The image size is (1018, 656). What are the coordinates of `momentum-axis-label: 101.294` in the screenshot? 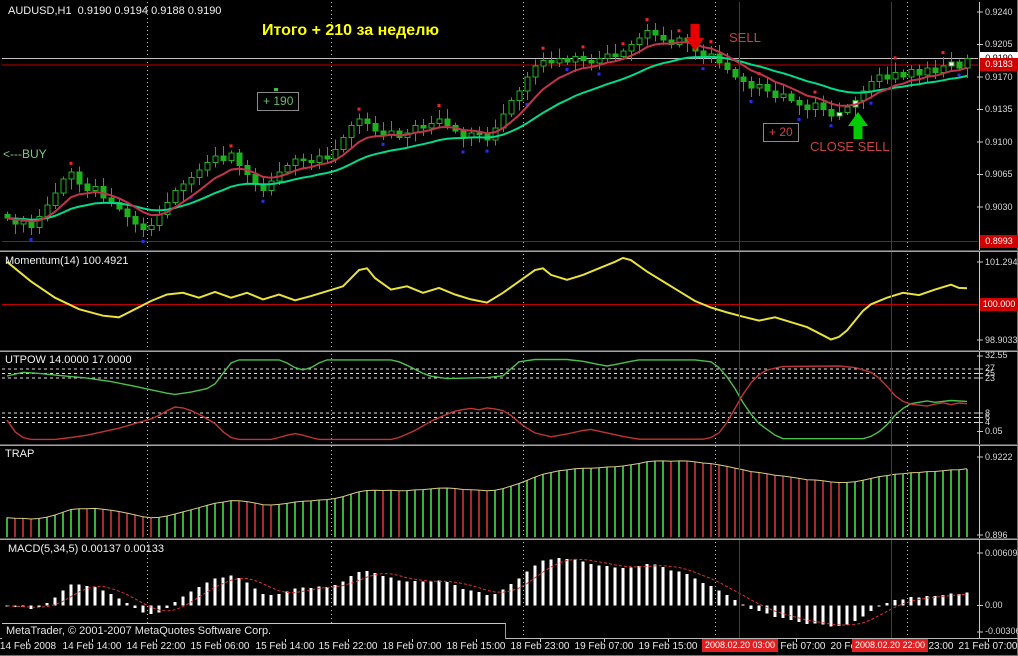 It's located at (1001, 261).